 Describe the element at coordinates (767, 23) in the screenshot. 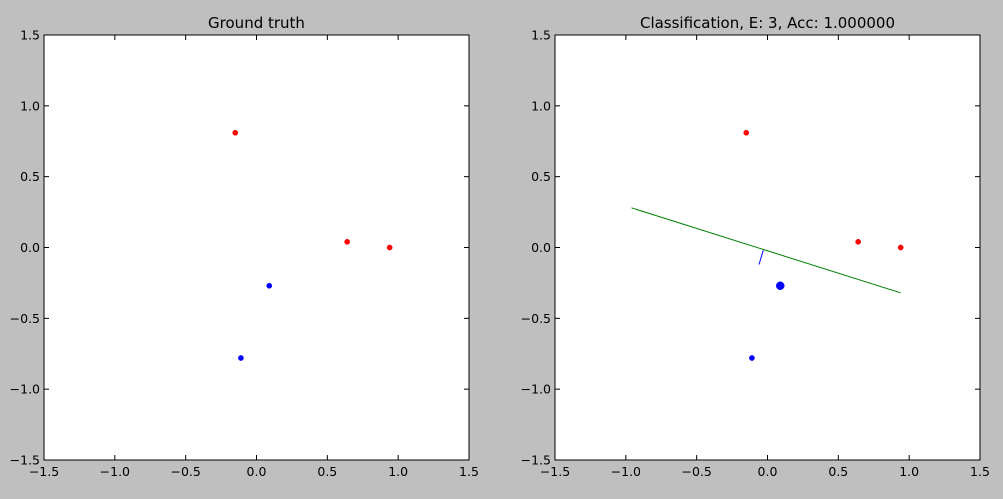

I see `chart-title-classification: Classification, E: 3, Acc: 1.000000` at that location.